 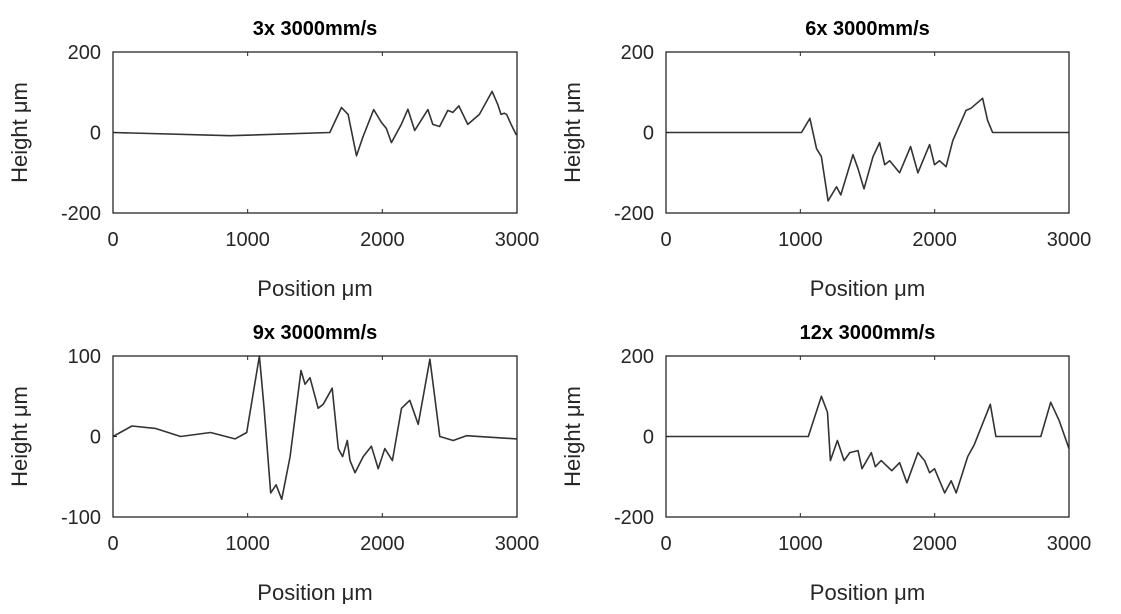 I want to click on subplot-title: 12x 3000mm/s, so click(x=868, y=333).